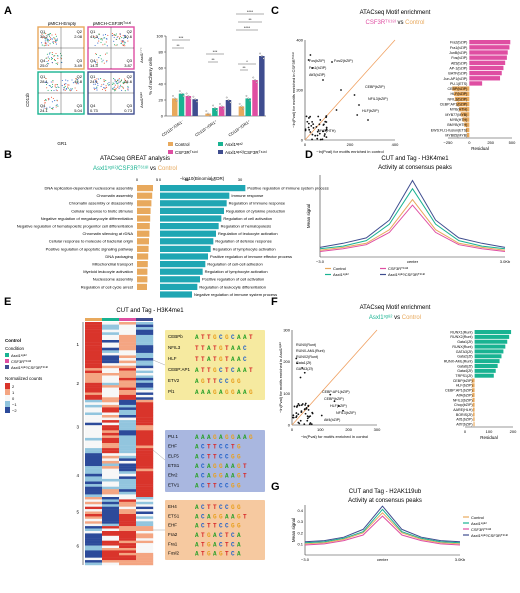  Describe the element at coordinates (188, 106) in the screenshot. I see `bar` at that location.